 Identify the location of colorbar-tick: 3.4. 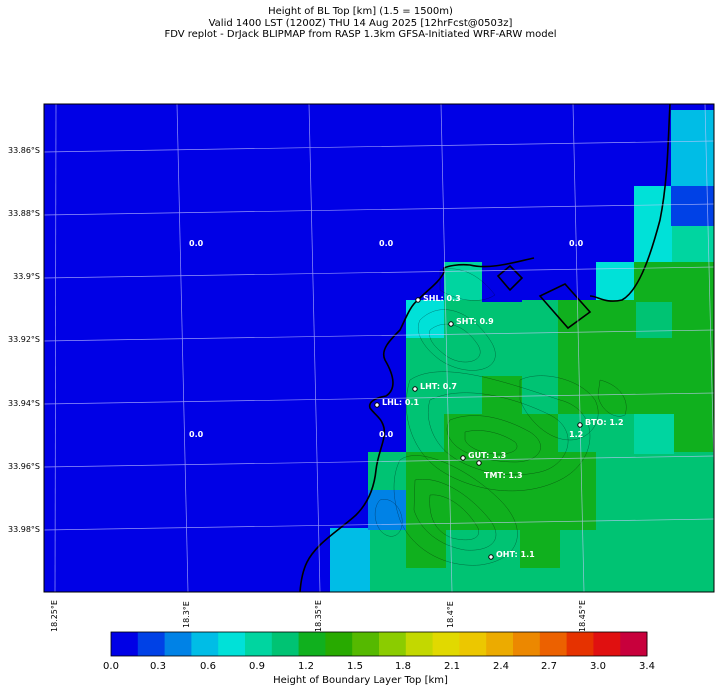
(647, 666).